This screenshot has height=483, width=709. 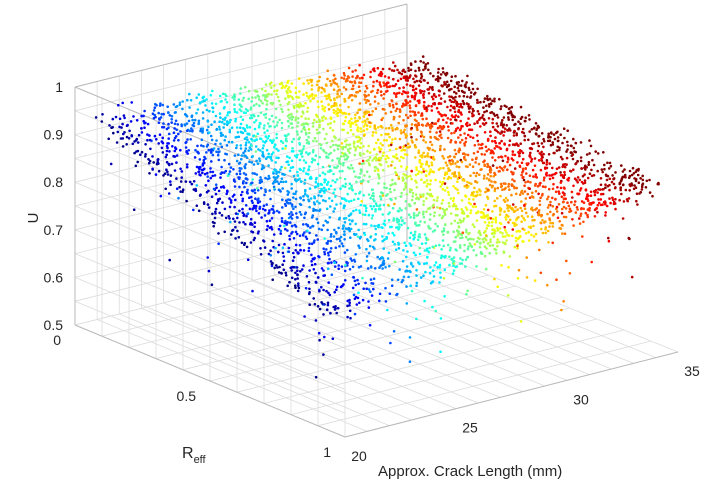 What do you see at coordinates (54, 182) in the screenshot?
I see `z-tick-label: 0.8` at bounding box center [54, 182].